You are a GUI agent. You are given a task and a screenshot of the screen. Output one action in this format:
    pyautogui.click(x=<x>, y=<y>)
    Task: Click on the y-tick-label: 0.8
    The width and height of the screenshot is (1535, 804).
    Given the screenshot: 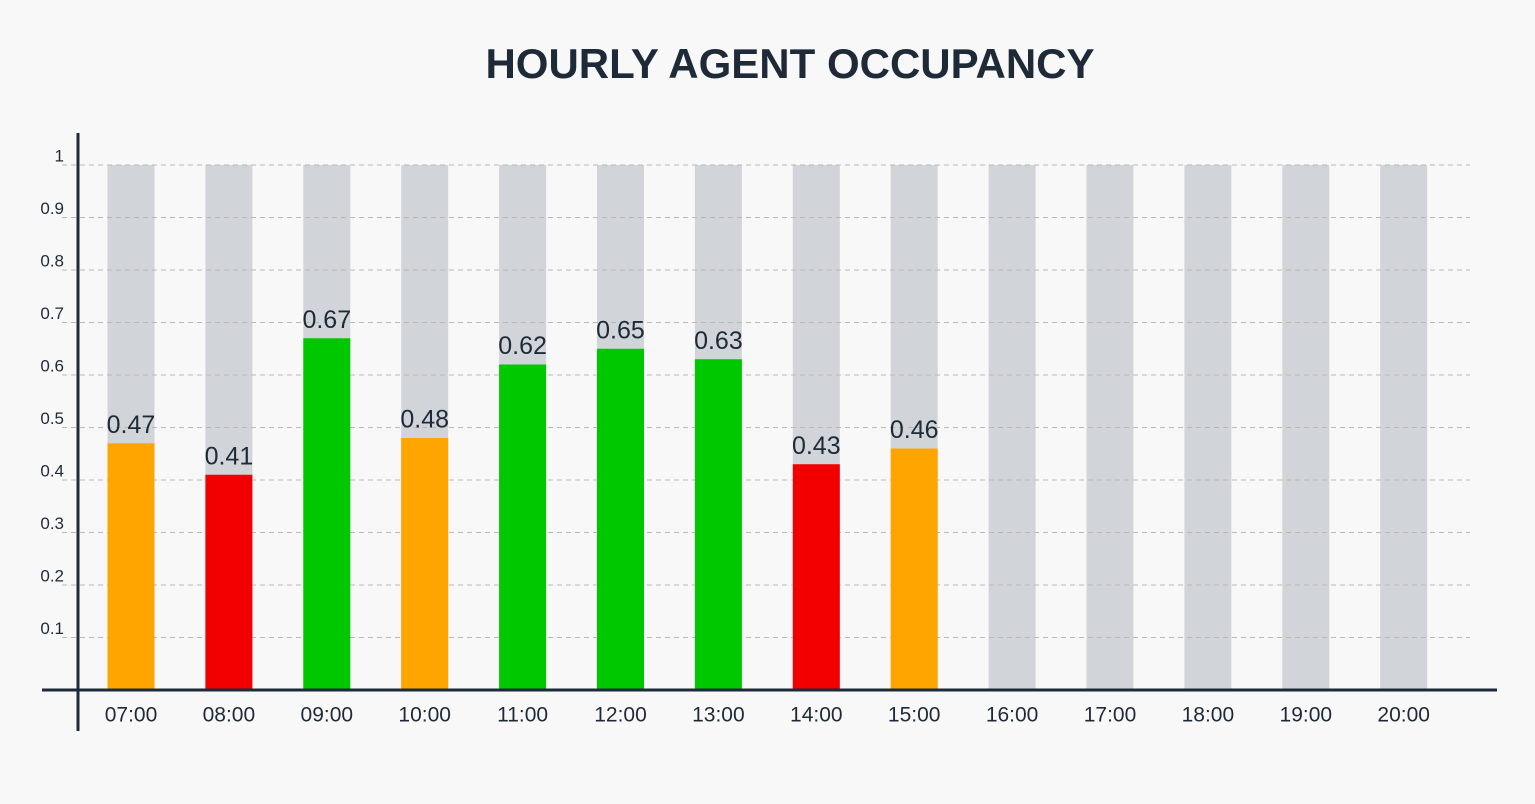 What is the action you would take?
    pyautogui.click(x=52, y=260)
    